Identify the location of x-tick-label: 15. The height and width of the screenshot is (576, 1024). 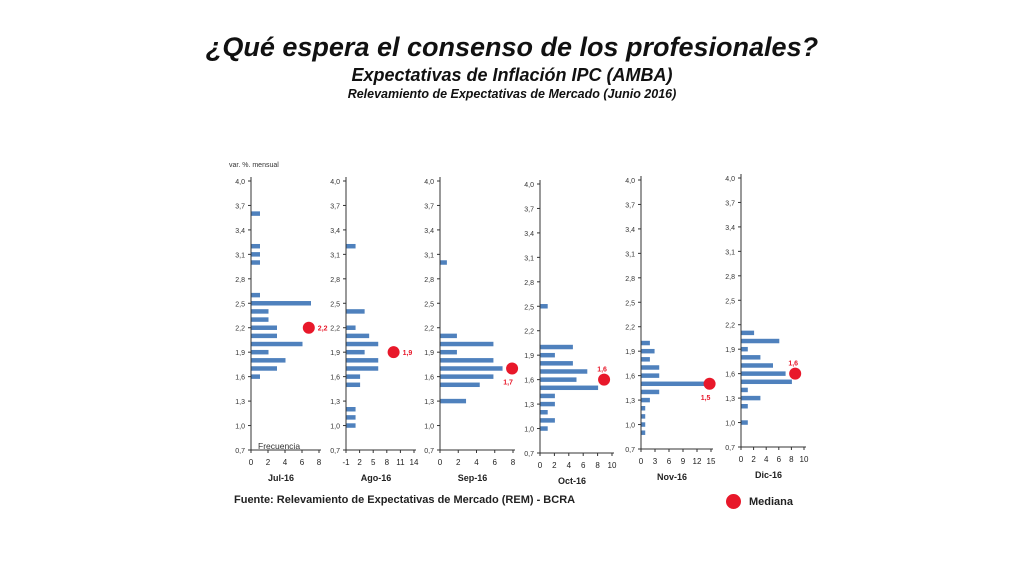
(711, 461).